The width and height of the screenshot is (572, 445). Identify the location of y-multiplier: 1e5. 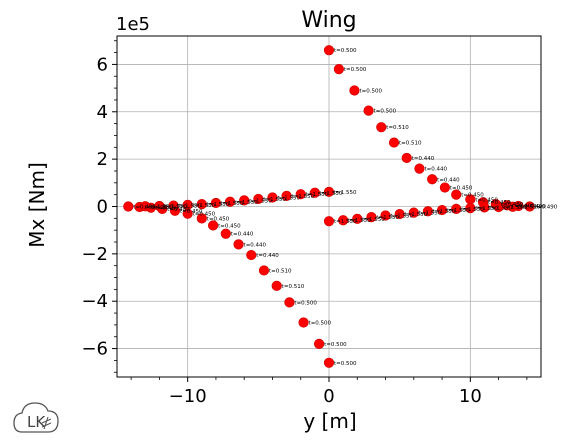
(133, 24).